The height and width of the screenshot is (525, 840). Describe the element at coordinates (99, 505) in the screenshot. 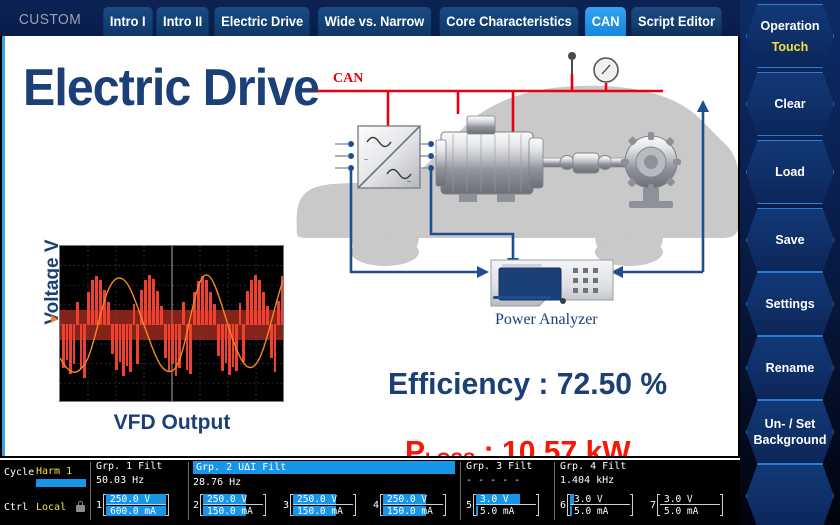

I see `channel-number: 1` at that location.